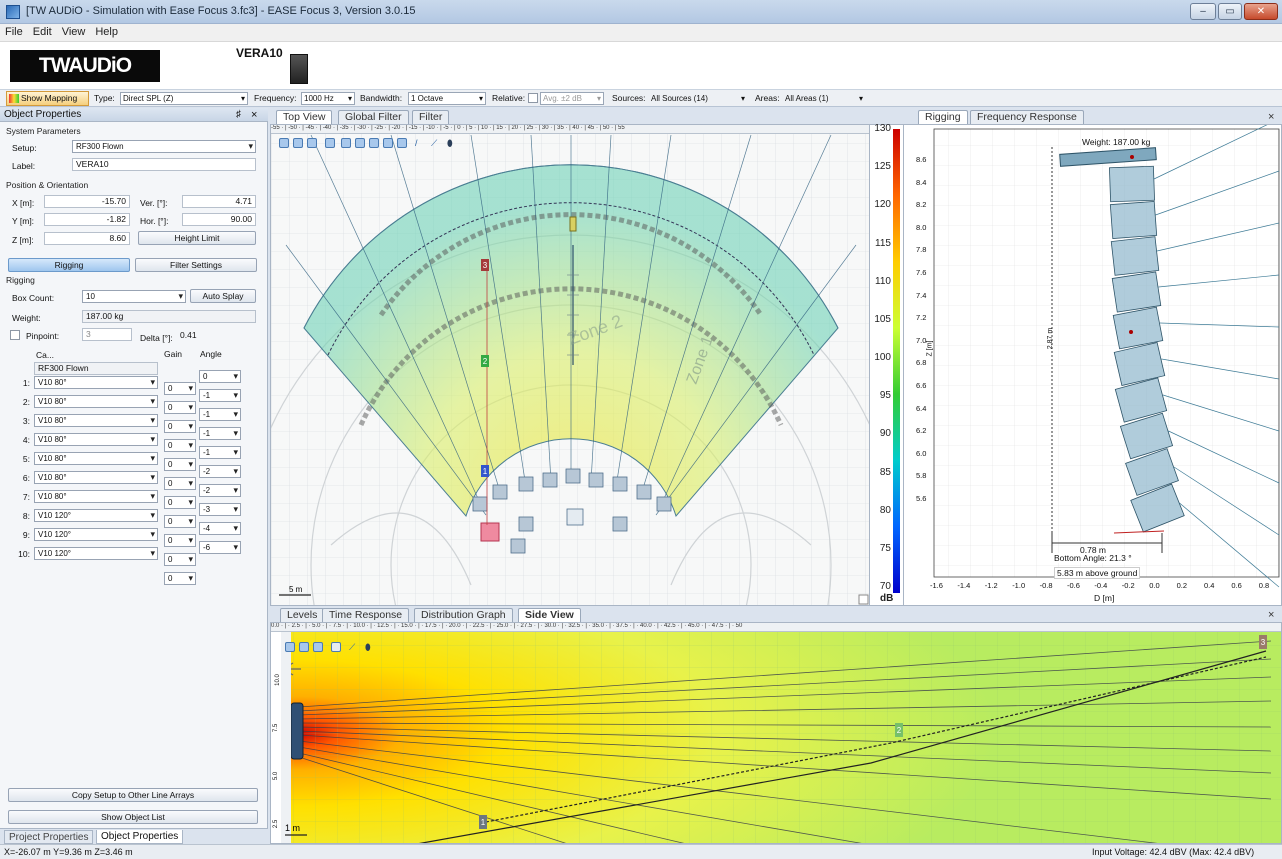  I want to click on menu-file: File, so click(14, 32).